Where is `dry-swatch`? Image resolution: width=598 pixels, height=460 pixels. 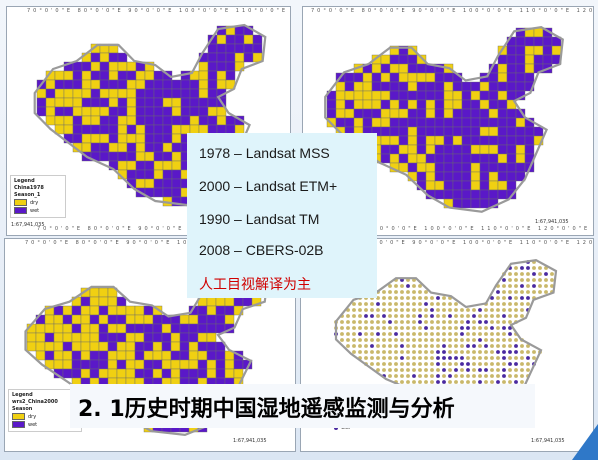
dry-swatch is located at coordinates (18, 416).